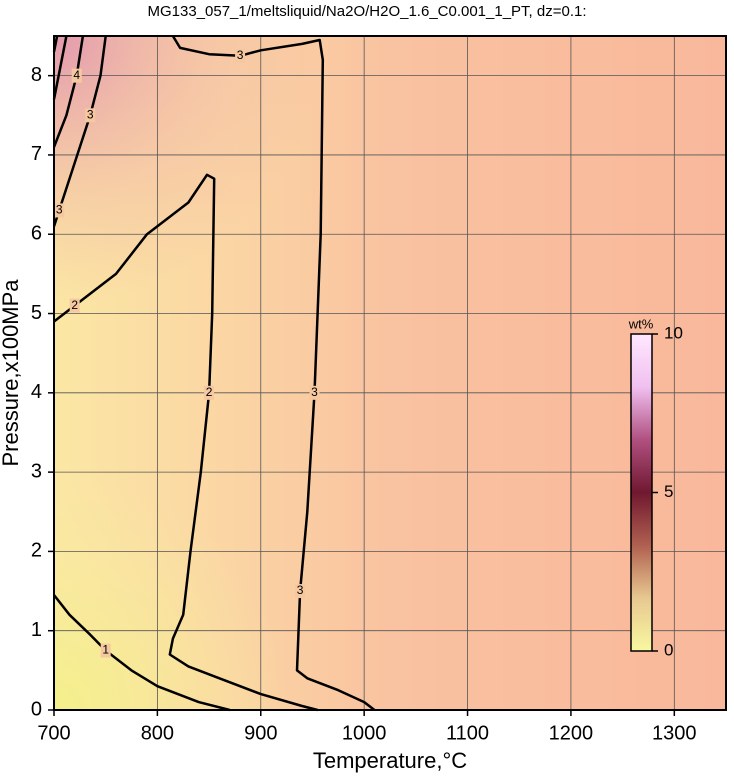 This screenshot has width=734, height=781. What do you see at coordinates (36, 154) in the screenshot?
I see `y-tick-label: 7` at bounding box center [36, 154].